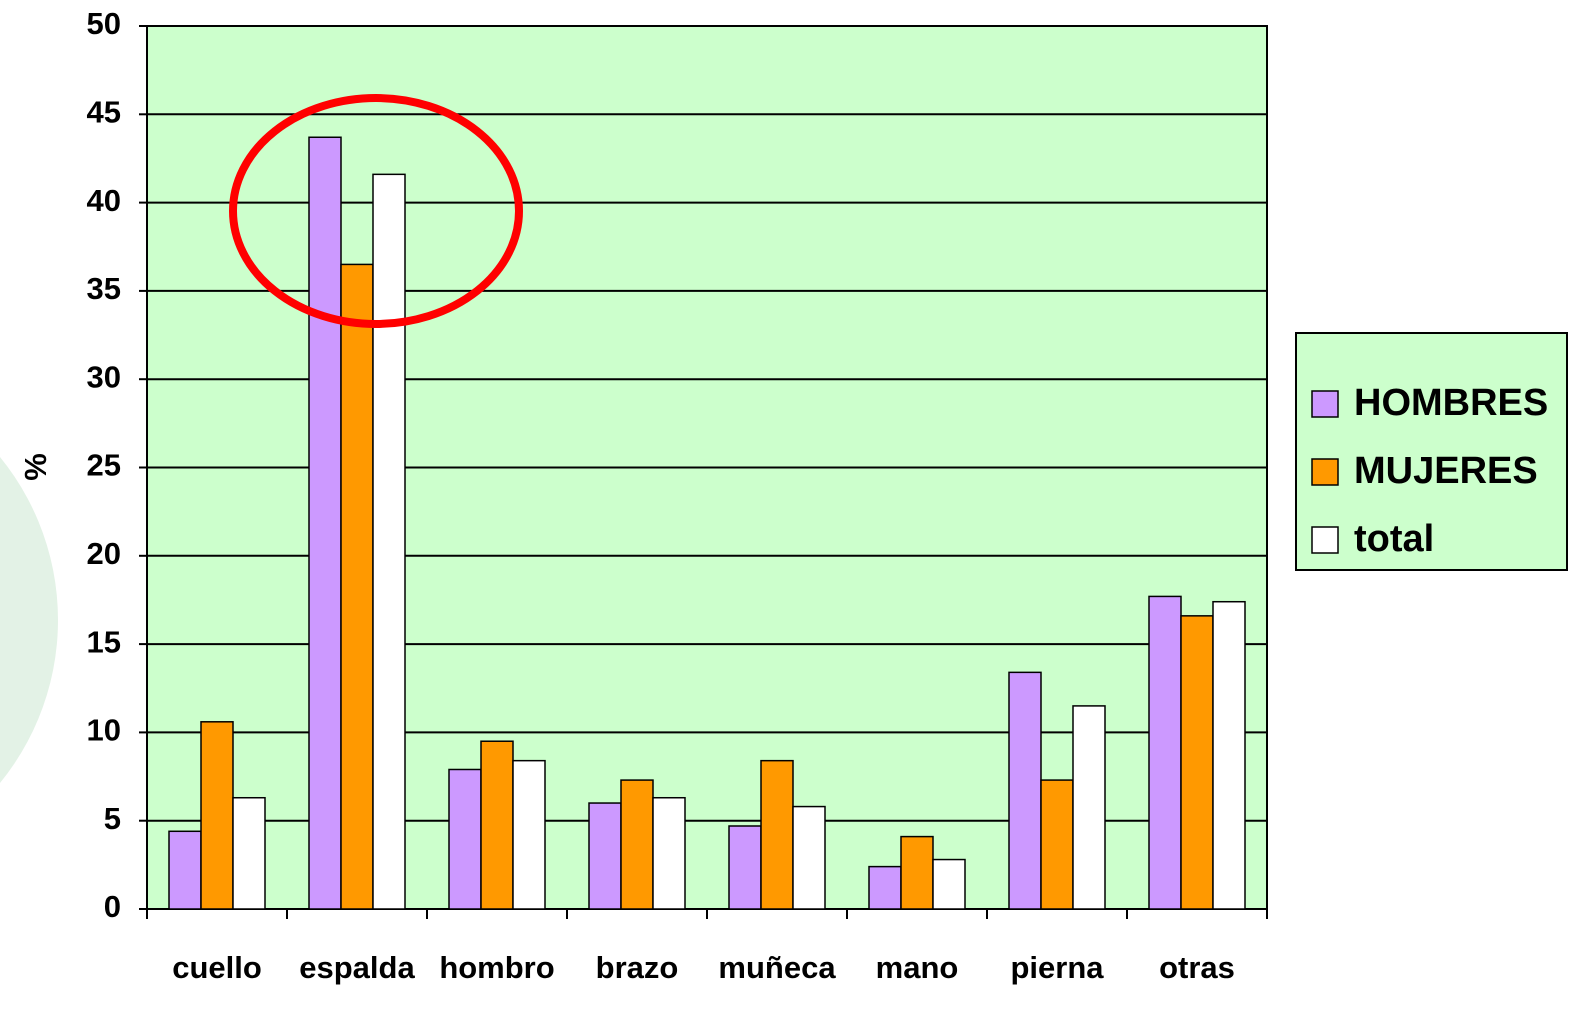 This screenshot has width=1596, height=1012. Describe the element at coordinates (637, 967) in the screenshot. I see `x-tick-label: brazo` at that location.